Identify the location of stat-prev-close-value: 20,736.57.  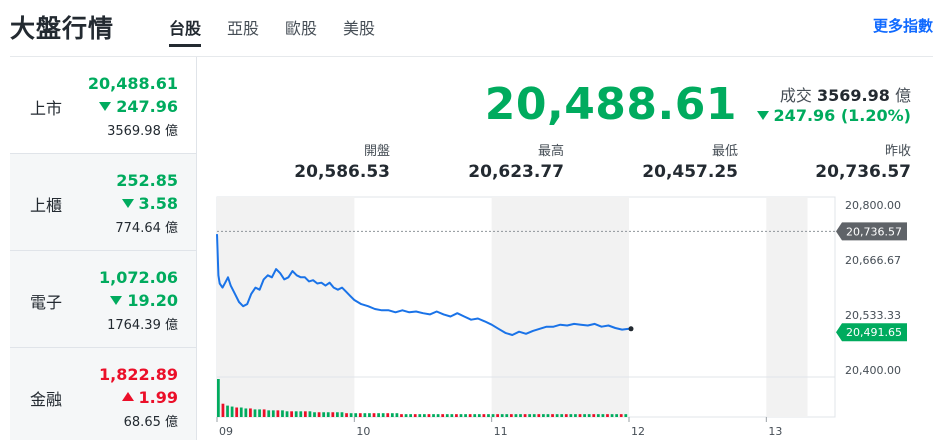
(863, 172).